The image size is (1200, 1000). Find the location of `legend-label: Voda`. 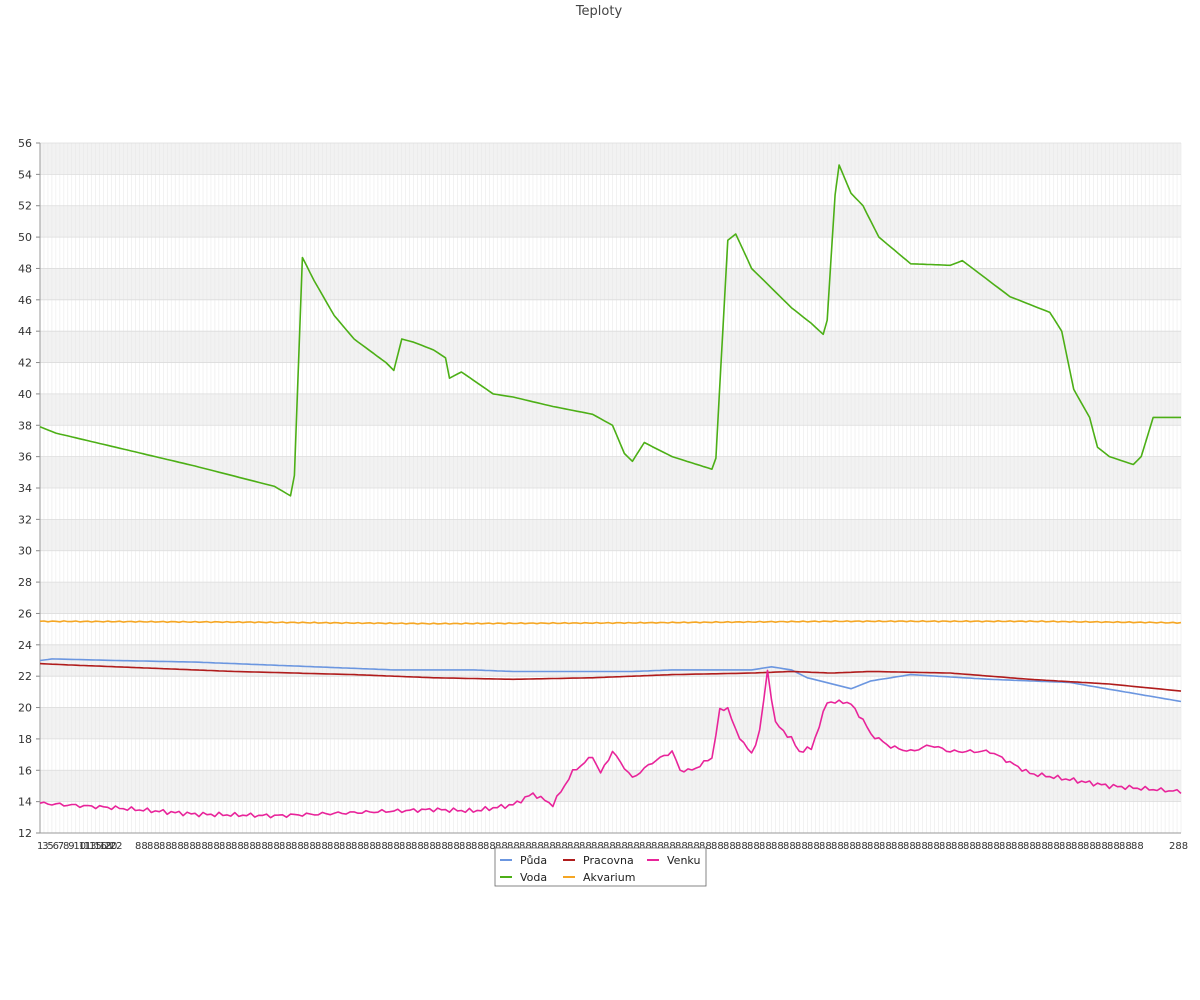

legend-label: Voda is located at coordinates (533, 877).